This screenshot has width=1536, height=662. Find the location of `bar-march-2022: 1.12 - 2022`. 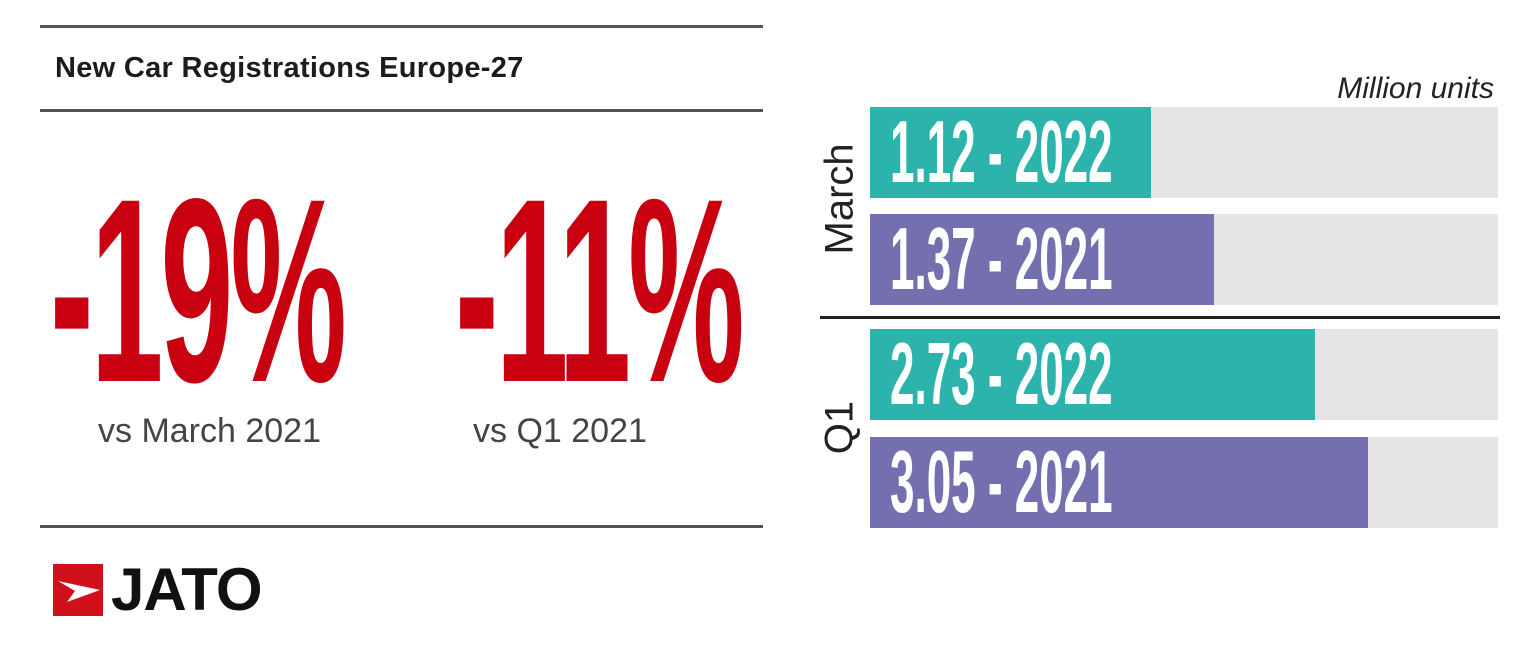

bar-march-2022: 1.12 - 2022 is located at coordinates (1011, 151).